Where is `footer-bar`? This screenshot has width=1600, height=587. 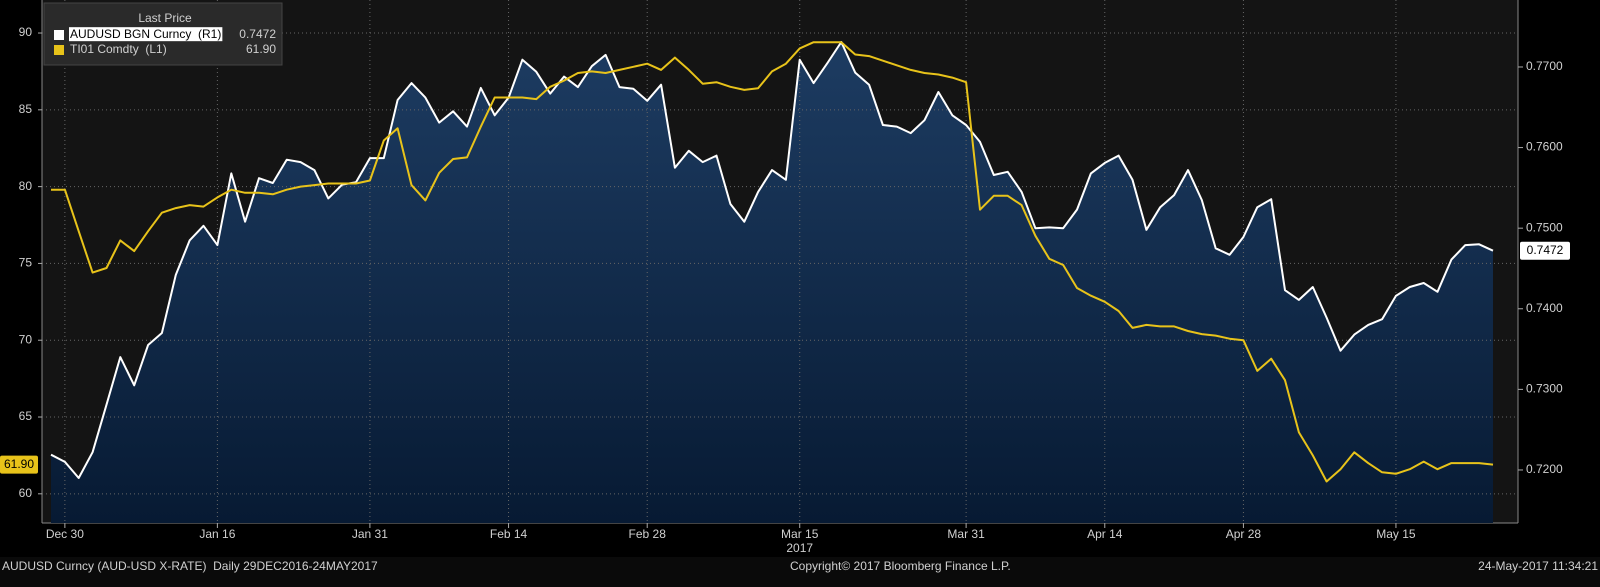
footer-bar is located at coordinates (800, 572).